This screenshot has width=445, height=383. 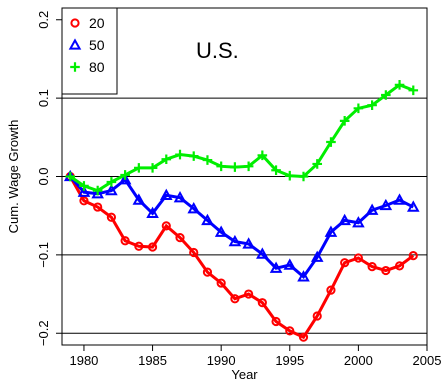 What do you see at coordinates (87, 23) in the screenshot?
I see `legend-item-20: 20` at bounding box center [87, 23].